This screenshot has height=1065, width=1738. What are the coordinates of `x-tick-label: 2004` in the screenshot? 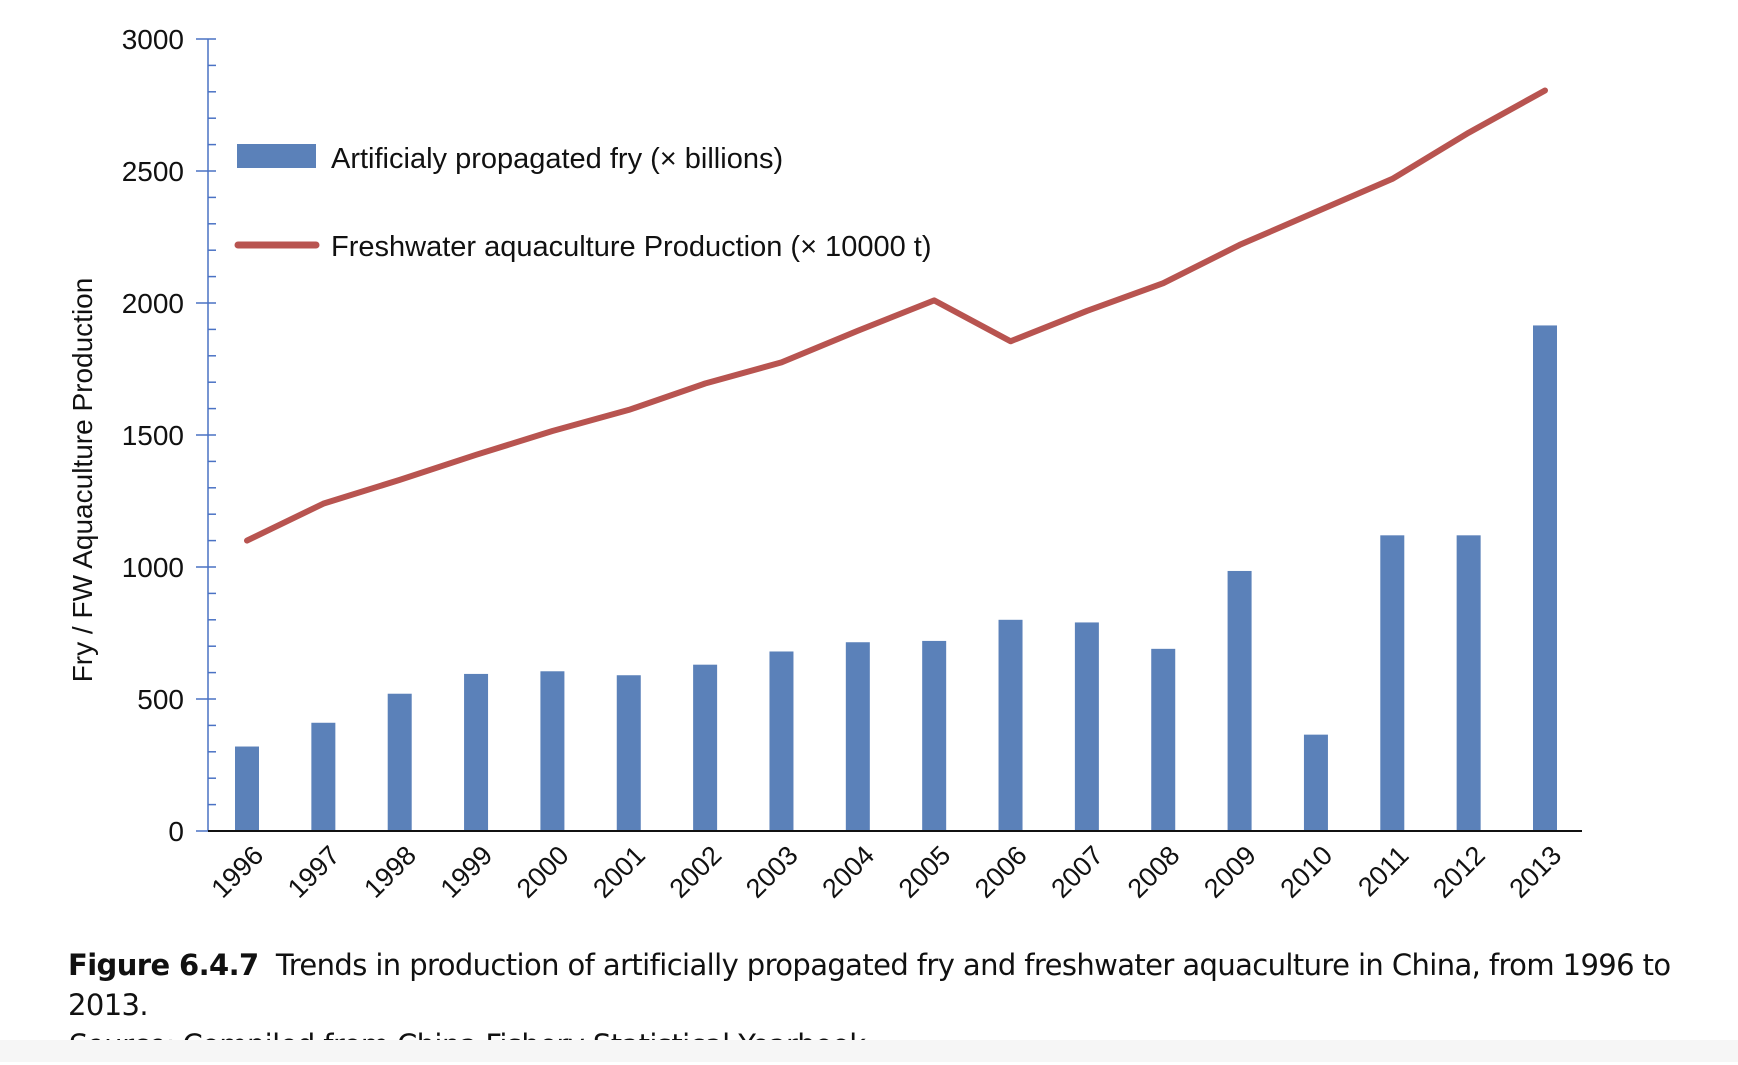 It's located at (848, 872).